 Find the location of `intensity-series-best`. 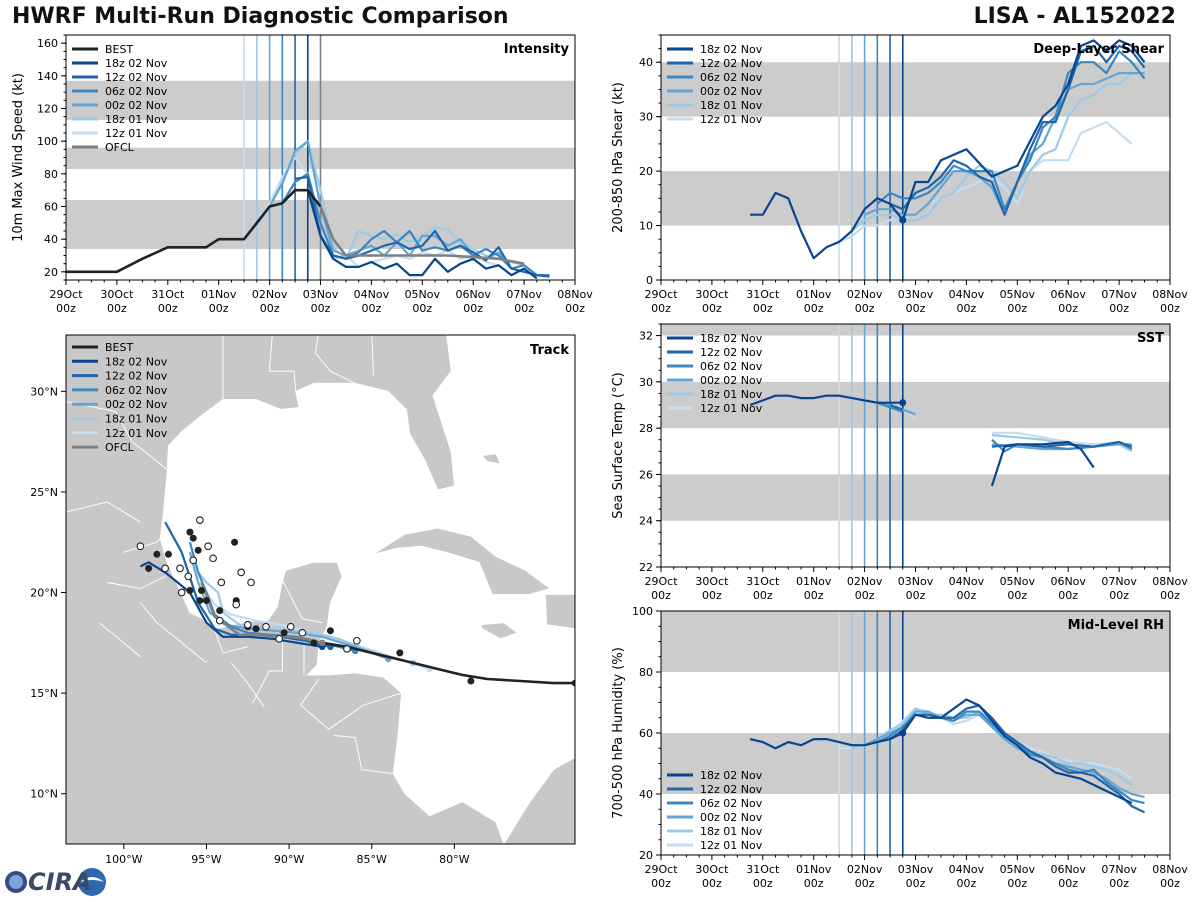

intensity-series-best is located at coordinates (194, 231).